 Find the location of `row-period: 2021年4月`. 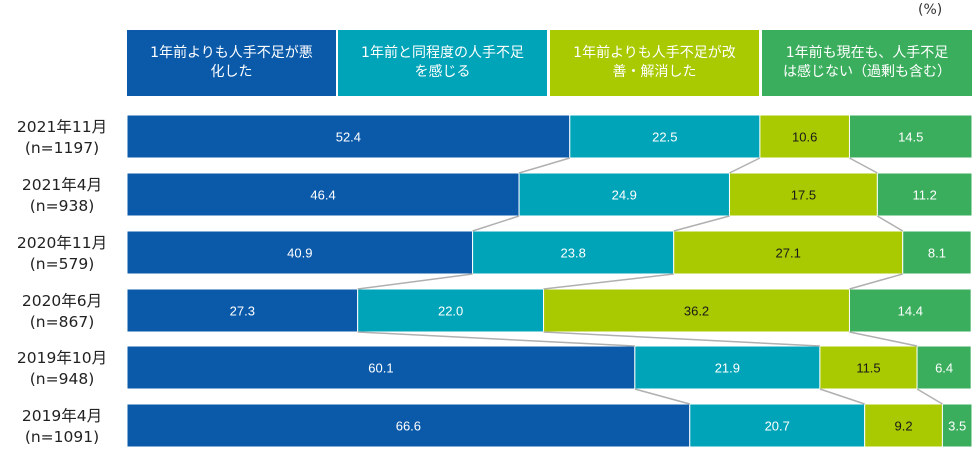

row-period: 2021年4月 is located at coordinates (62, 185).